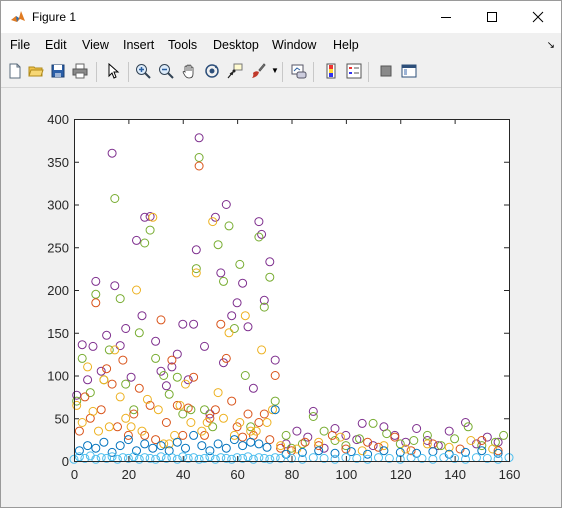 The image size is (562, 508). What do you see at coordinates (62, 418) in the screenshot?
I see `y-tick-label: 50` at bounding box center [62, 418].